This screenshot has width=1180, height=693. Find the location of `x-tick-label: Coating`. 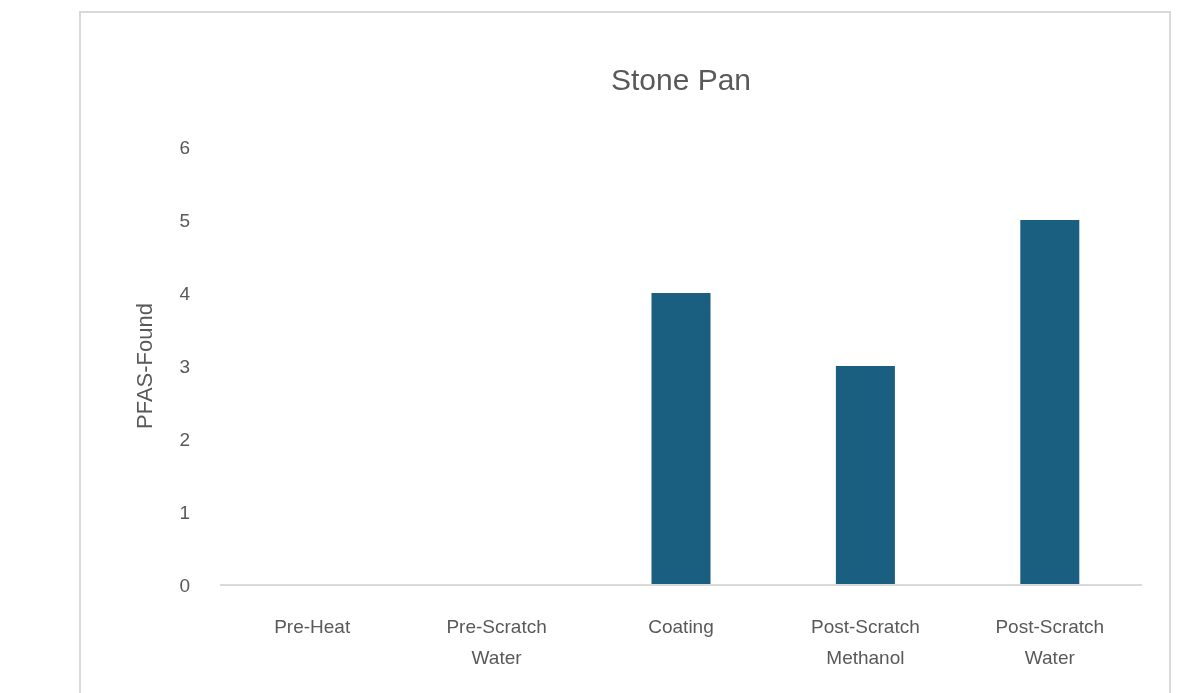

x-tick-label: Coating is located at coordinates (681, 626).